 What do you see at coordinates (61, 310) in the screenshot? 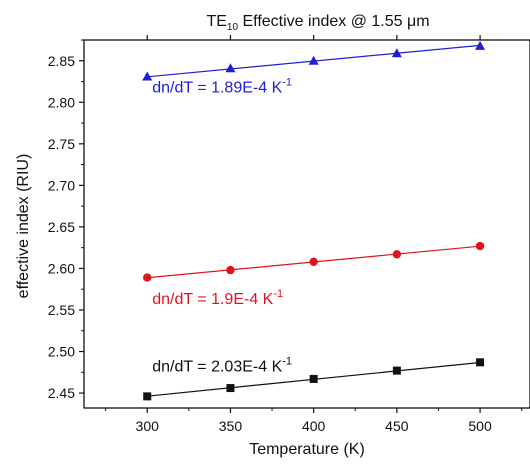
I see `y-tick-label: 2.55` at bounding box center [61, 310].